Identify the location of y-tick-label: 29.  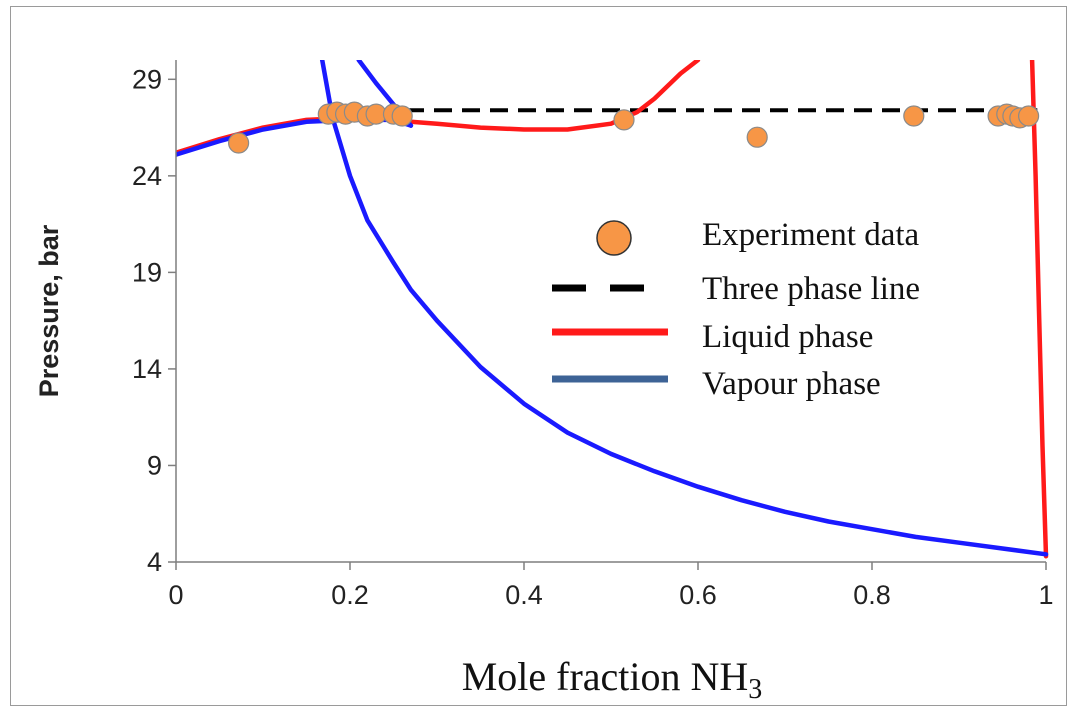
(147, 79).